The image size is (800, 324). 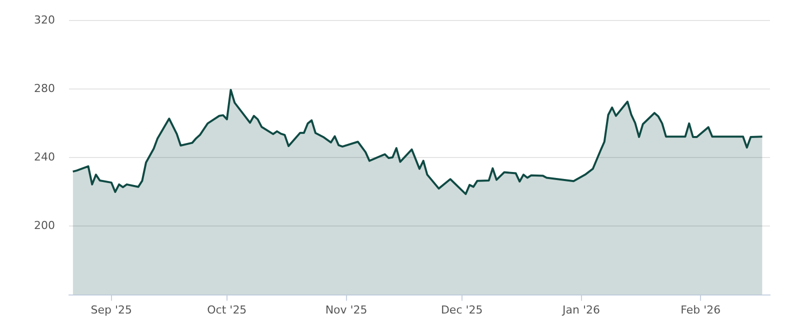 What do you see at coordinates (581, 309) in the screenshot?
I see `x-tick-label: Jan '26` at bounding box center [581, 309].